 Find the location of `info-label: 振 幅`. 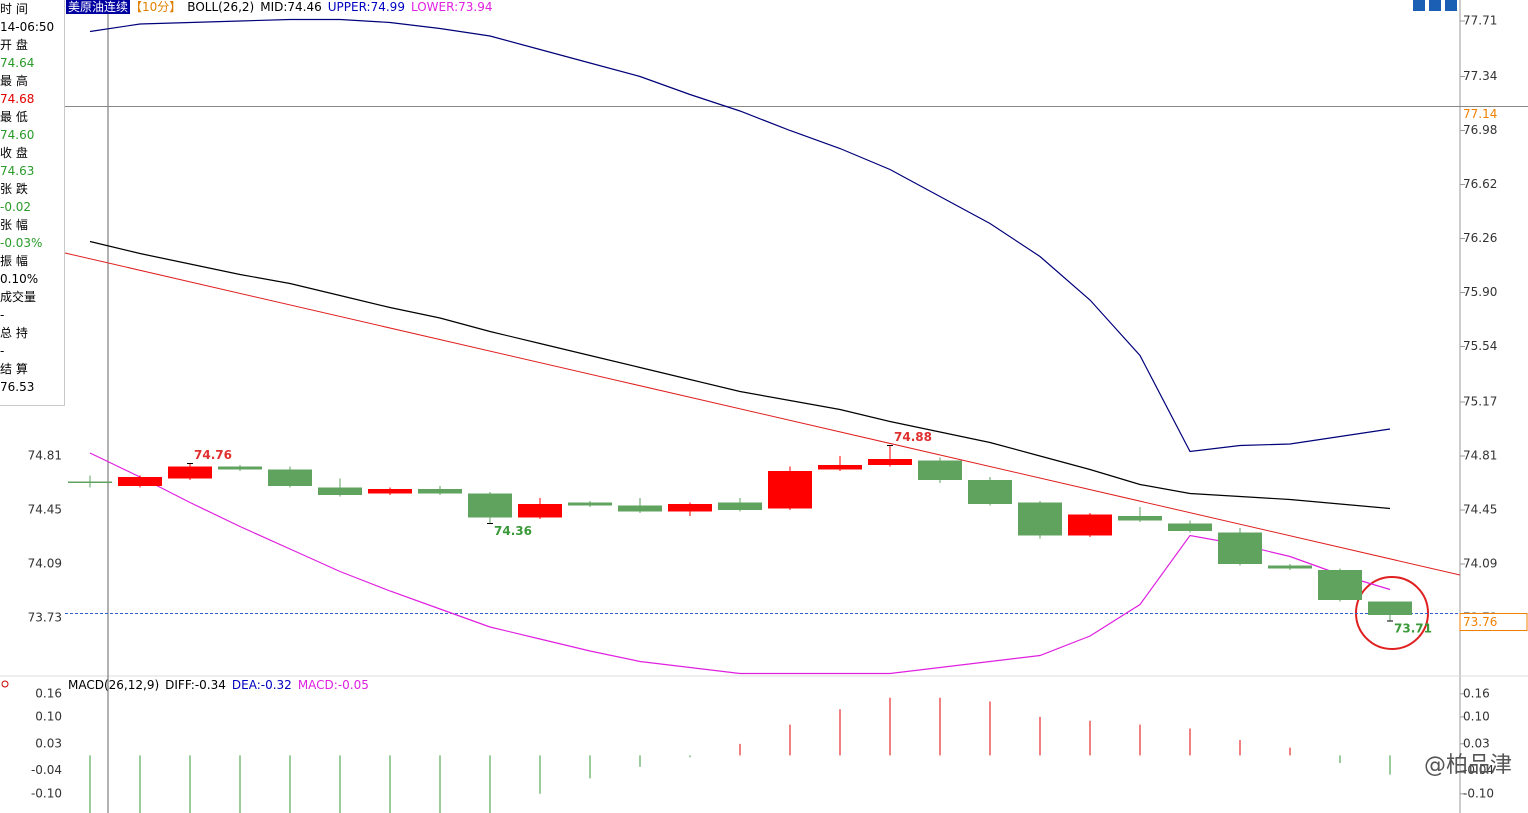

info-label: 振 幅 is located at coordinates (14, 261).